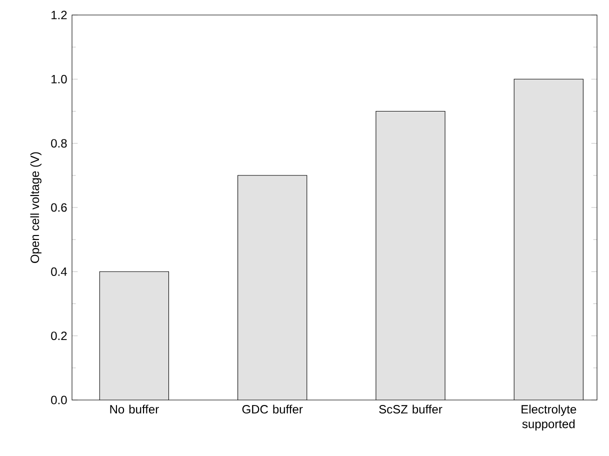 This screenshot has height=456, width=609. What do you see at coordinates (59, 143) in the screenshot?
I see `y-tick-label: 0.8` at bounding box center [59, 143].